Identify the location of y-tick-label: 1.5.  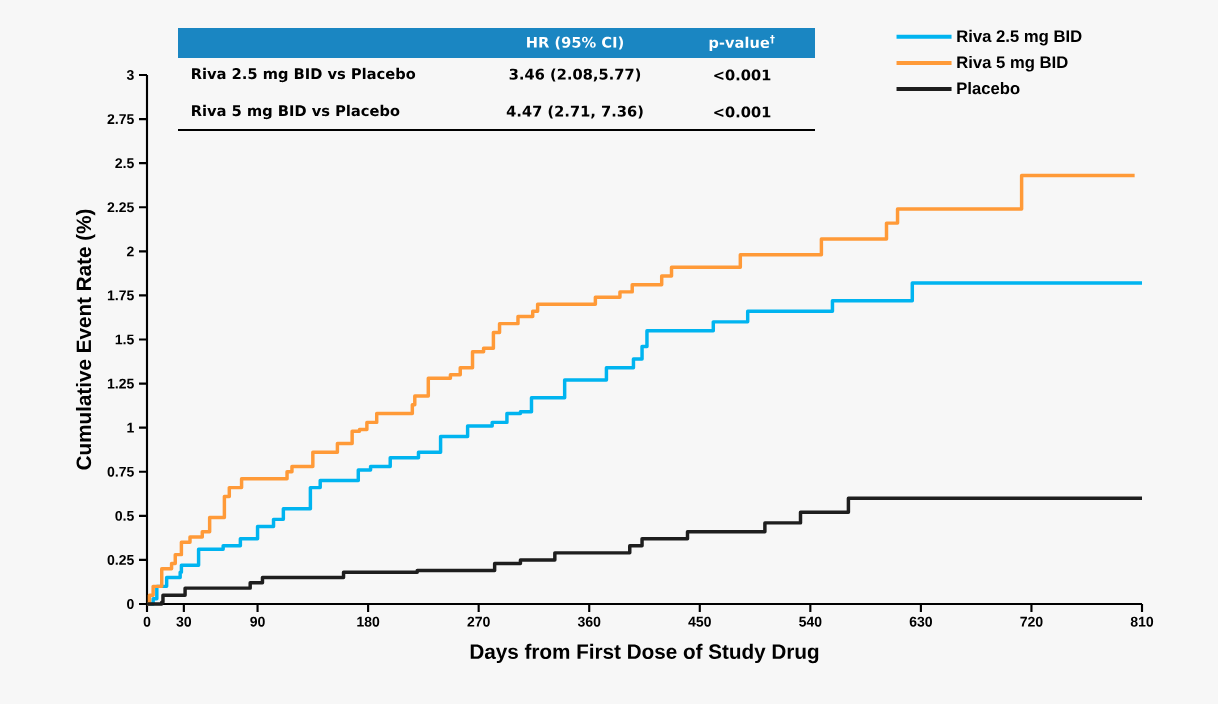
(124, 339).